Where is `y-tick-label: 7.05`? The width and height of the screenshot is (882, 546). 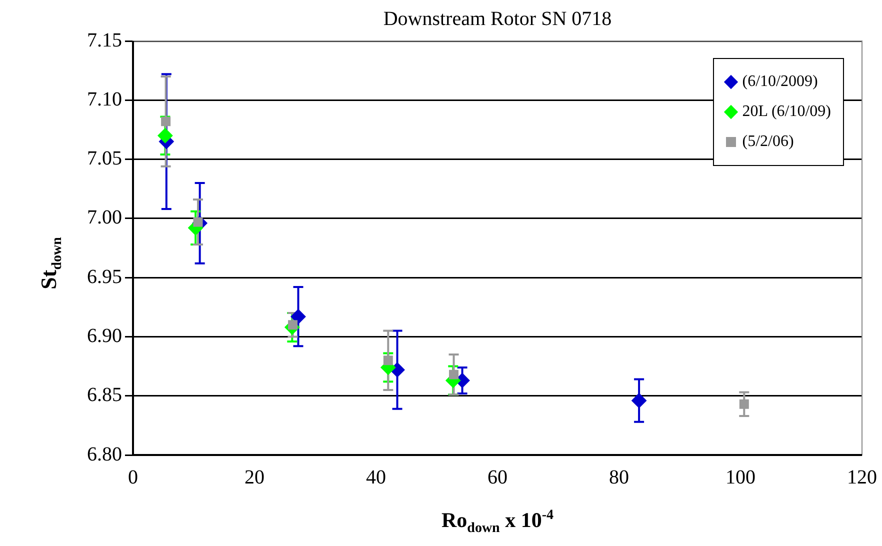
y-tick-label: 7.05 is located at coordinates (104, 159).